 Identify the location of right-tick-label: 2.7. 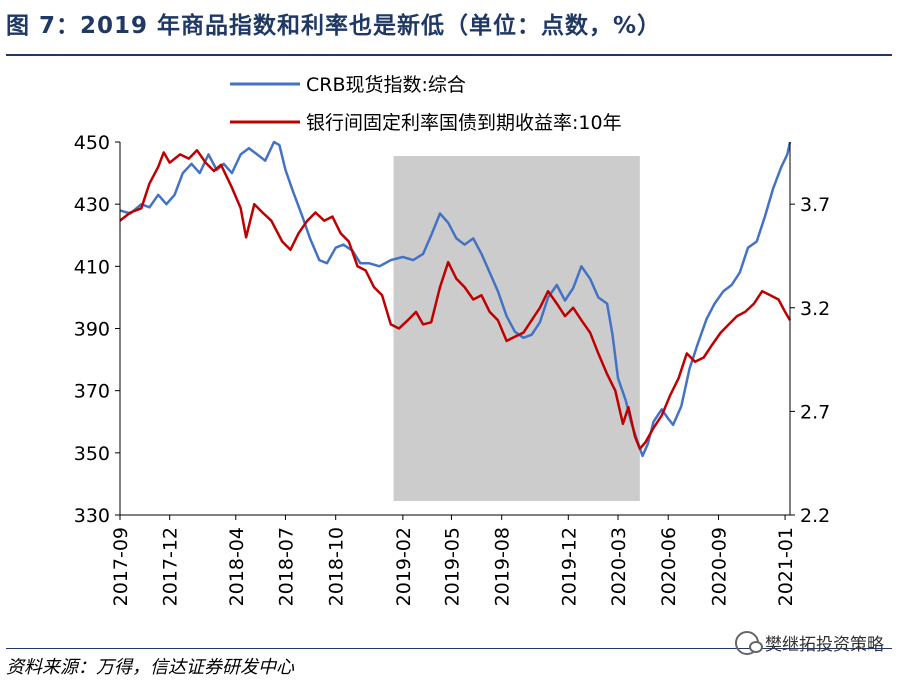
(815, 412).